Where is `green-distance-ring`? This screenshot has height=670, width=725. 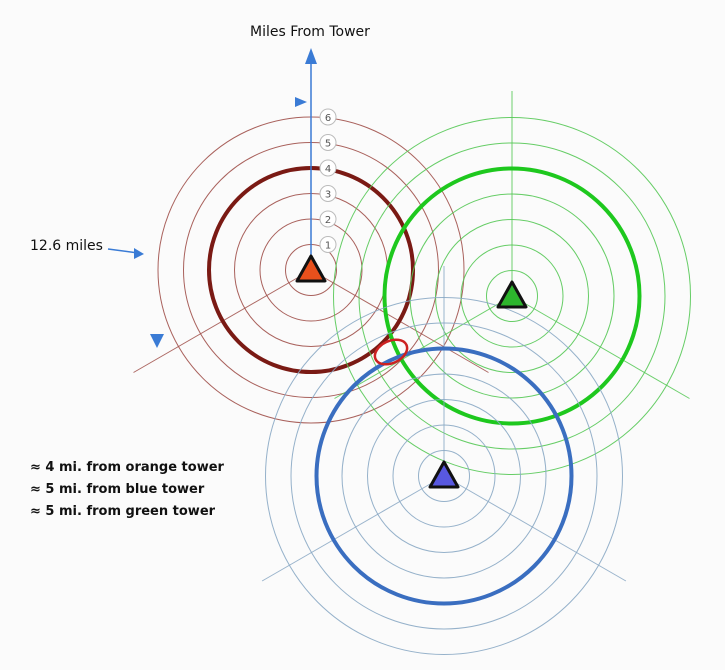 green-distance-ring is located at coordinates (512, 296).